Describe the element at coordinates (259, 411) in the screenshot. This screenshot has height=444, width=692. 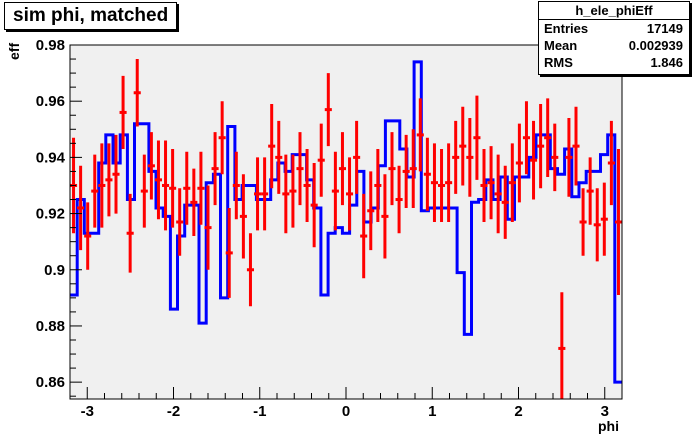
I see `x-tick-label: -1` at that location.